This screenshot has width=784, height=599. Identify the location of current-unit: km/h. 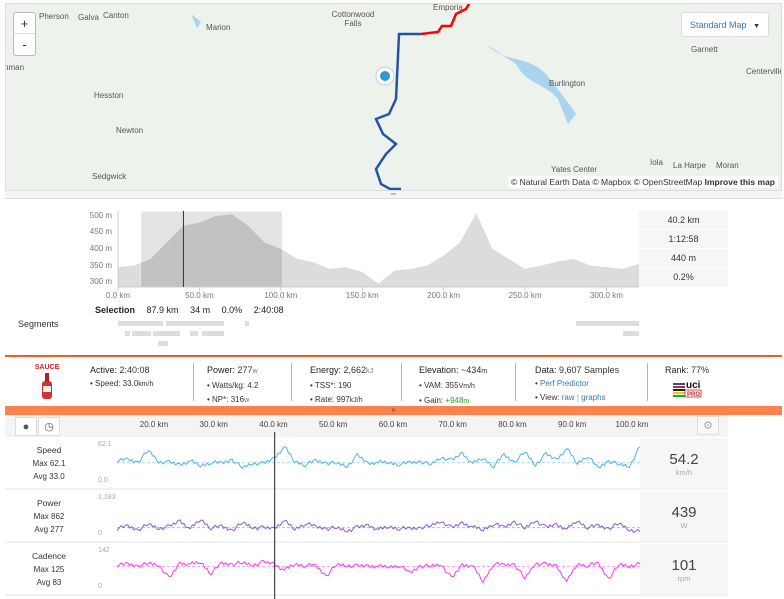
(684, 472).